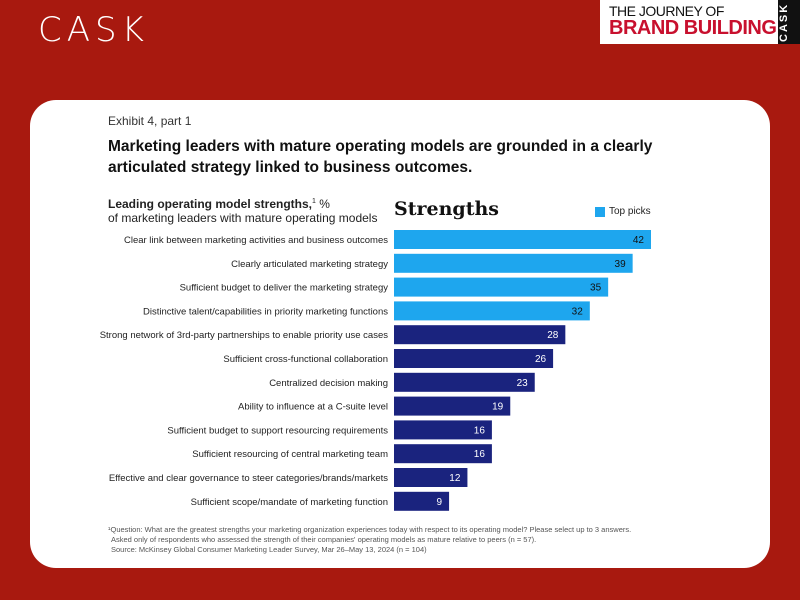  What do you see at coordinates (600, 211) in the screenshot?
I see `legend-swatch` at bounding box center [600, 211].